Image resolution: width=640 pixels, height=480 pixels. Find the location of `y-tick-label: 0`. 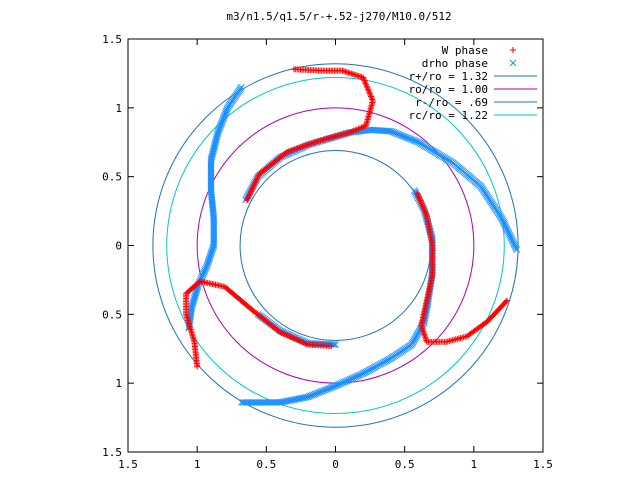

y-tick-label: 0 is located at coordinates (118, 246).